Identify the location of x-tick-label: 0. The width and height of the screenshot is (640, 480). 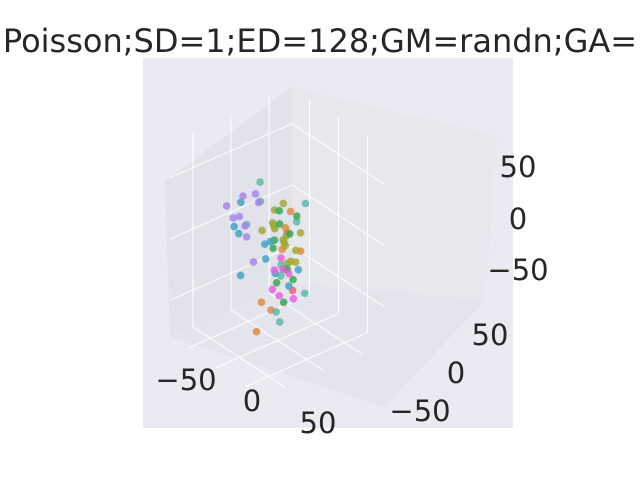
(252, 401).